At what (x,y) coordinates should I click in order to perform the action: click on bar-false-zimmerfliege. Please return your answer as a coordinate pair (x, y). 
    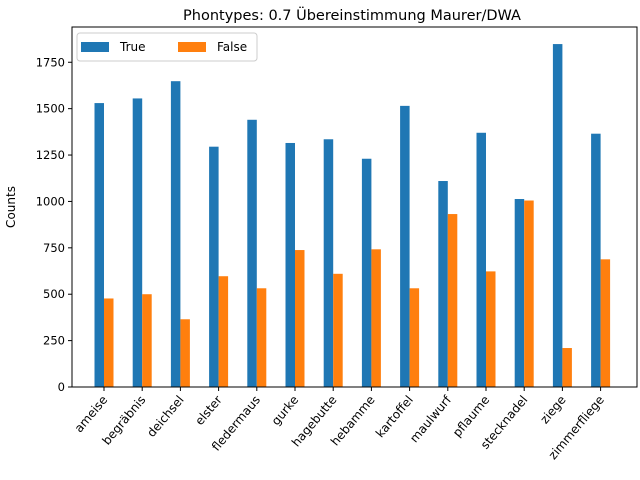
    Looking at the image, I should click on (605, 323).